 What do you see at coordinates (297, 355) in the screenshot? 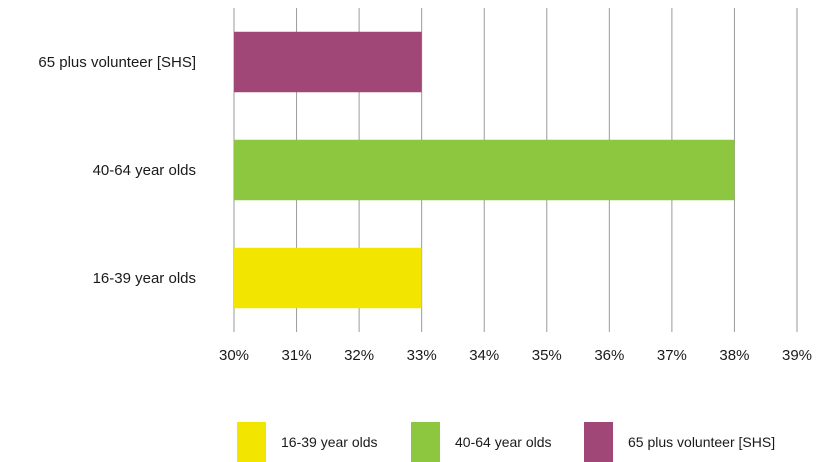
I see `x-tick-label: 31%` at bounding box center [297, 355].